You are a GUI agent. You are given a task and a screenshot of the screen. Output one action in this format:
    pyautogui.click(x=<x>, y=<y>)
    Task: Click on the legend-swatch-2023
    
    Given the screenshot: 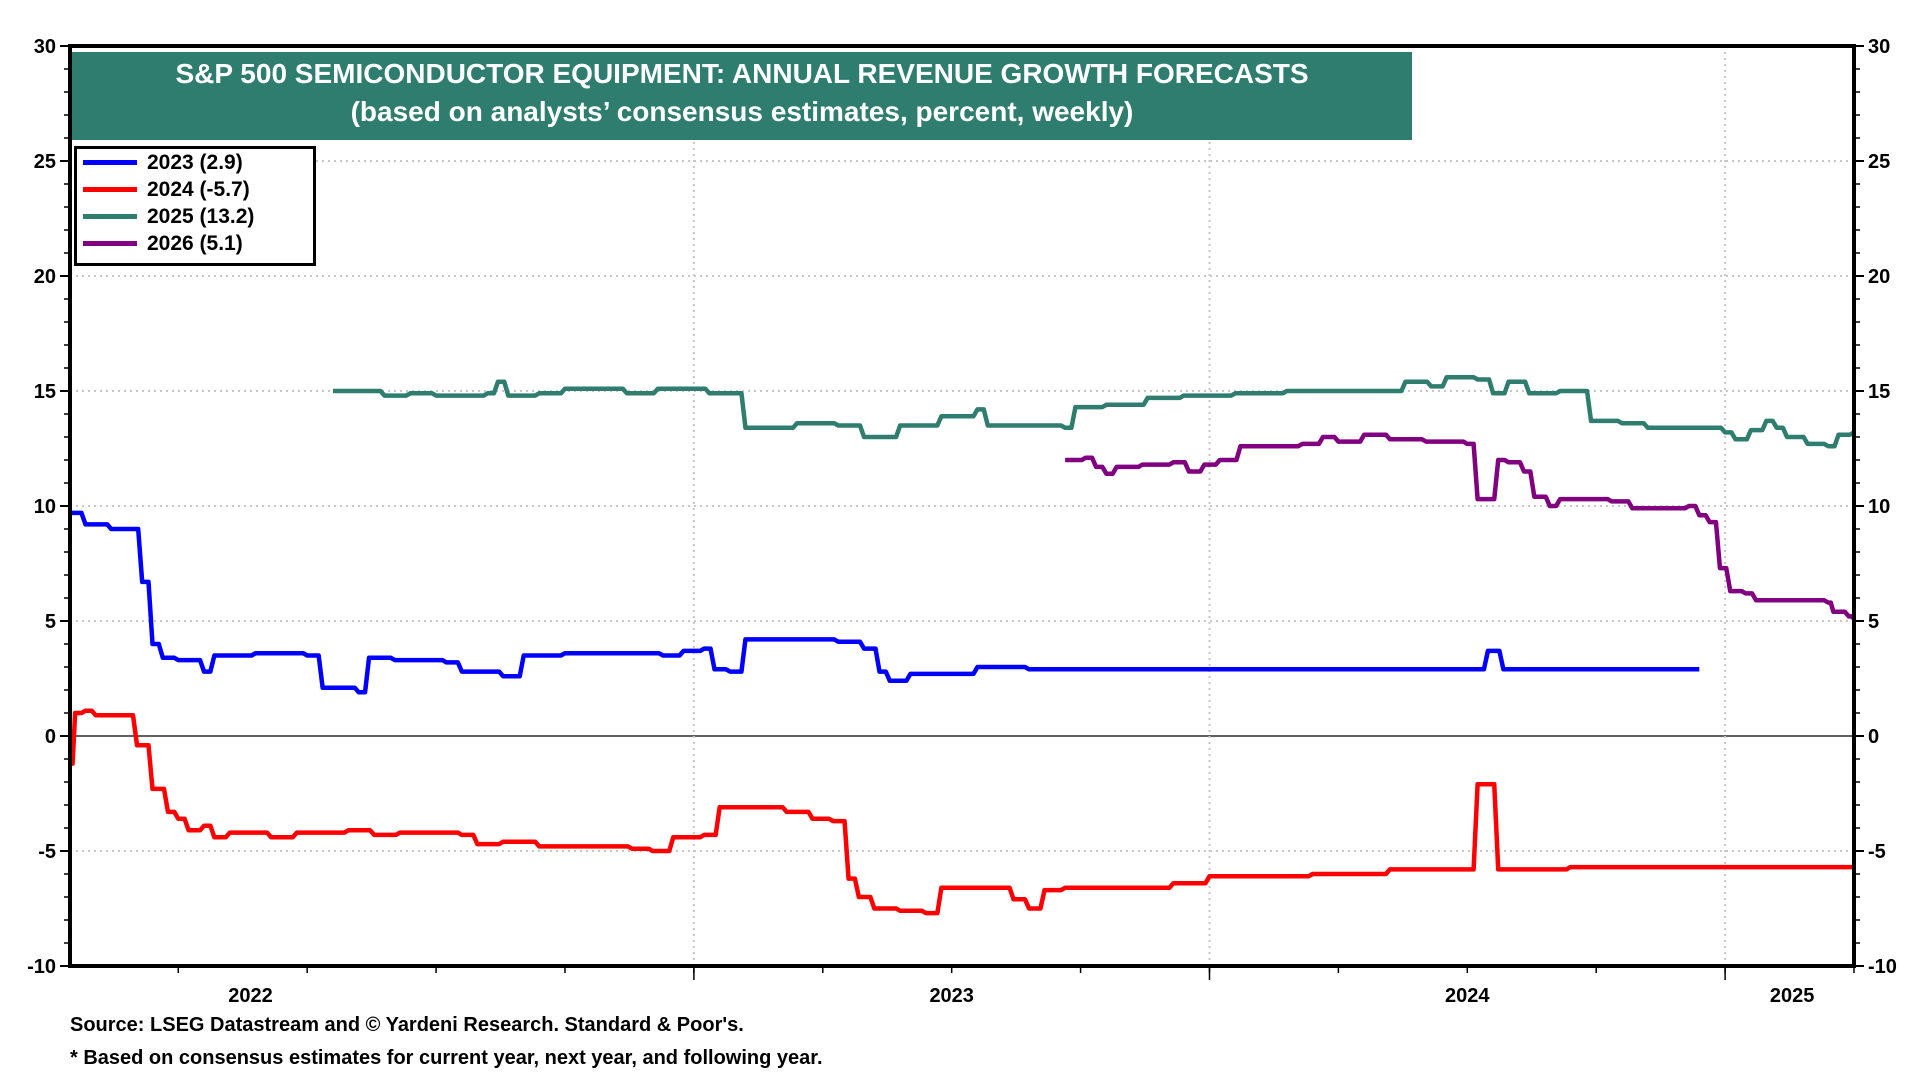 What is the action you would take?
    pyautogui.click(x=110, y=162)
    